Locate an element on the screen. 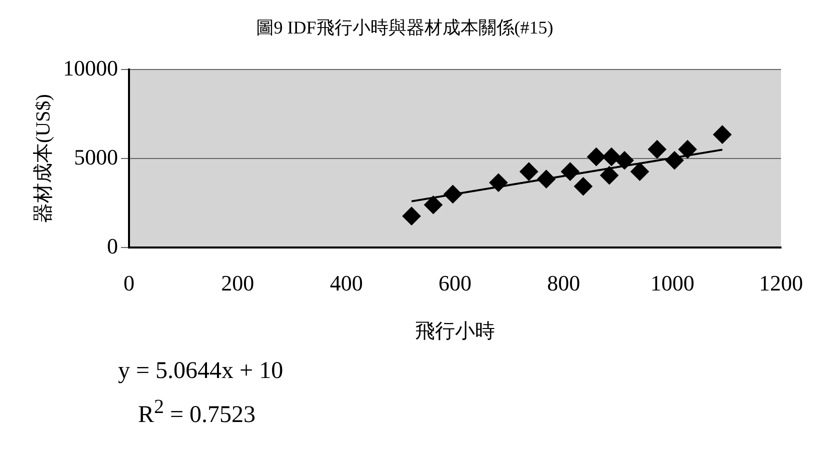 The width and height of the screenshot is (829, 452). chart-title: 圖9 IDF飛行小時與器材成本關係(#15) is located at coordinates (405, 28).